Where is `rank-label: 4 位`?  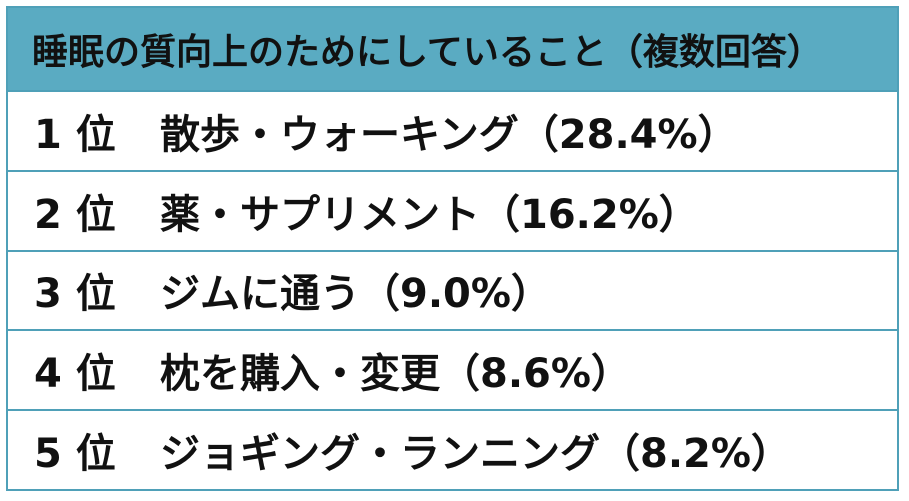 rank-label: 4 位 is located at coordinates (75, 374).